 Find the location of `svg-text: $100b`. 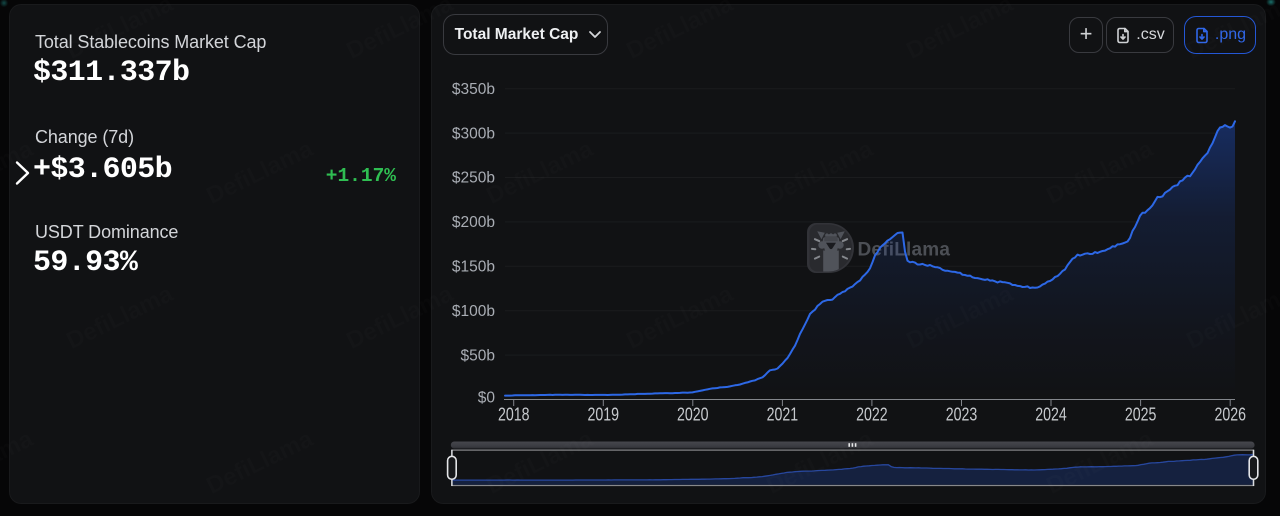

svg-text: $100b is located at coordinates (473, 311).